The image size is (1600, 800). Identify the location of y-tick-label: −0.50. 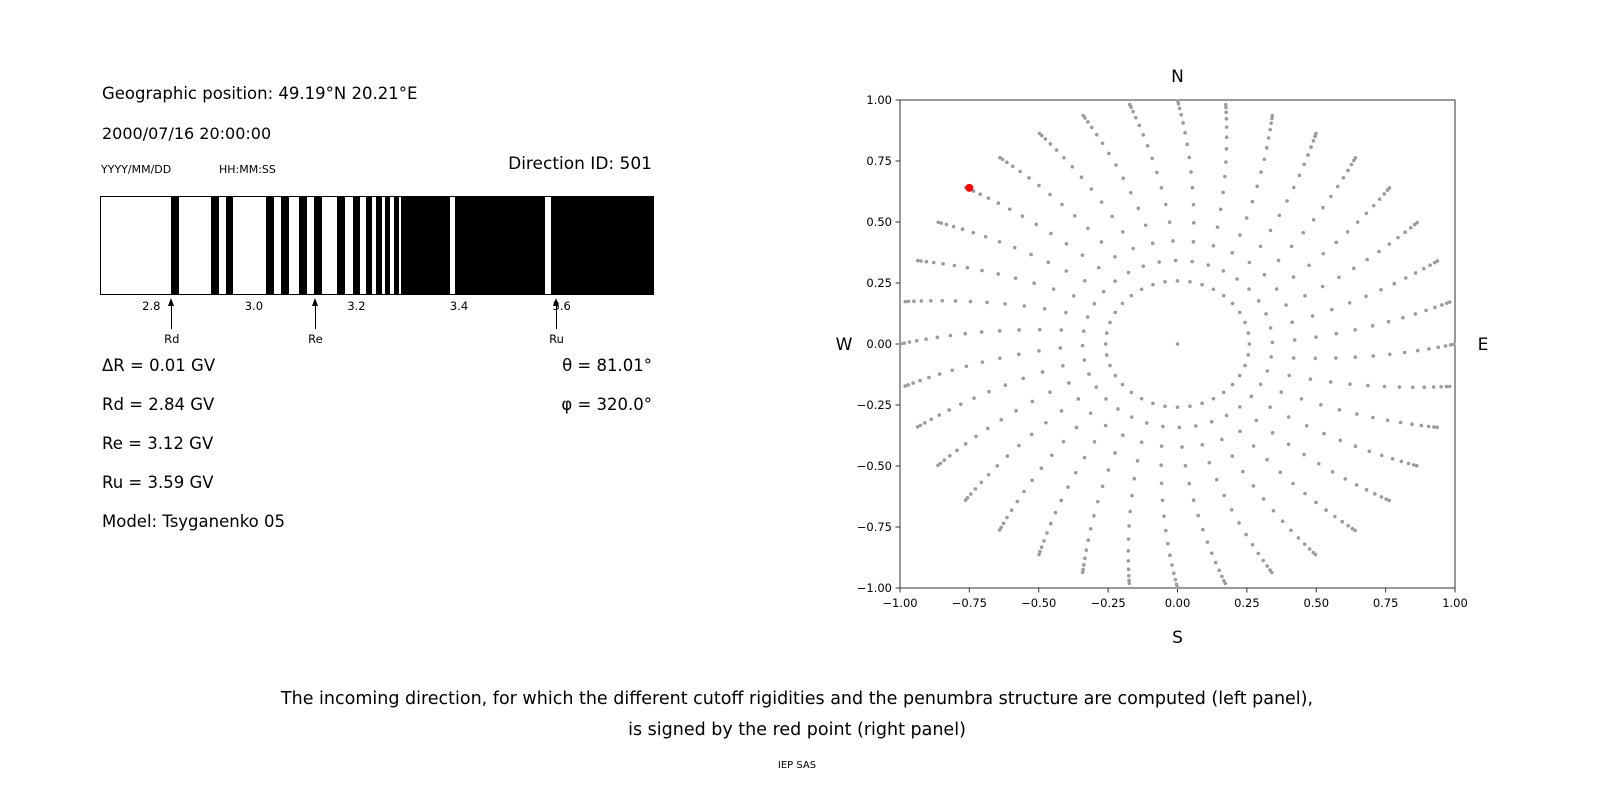
(874, 466).